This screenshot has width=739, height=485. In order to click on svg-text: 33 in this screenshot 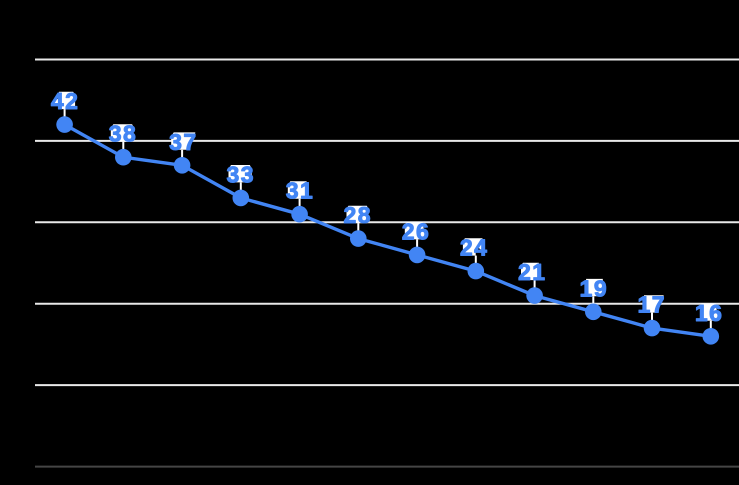, I will do `click(240, 174)`.